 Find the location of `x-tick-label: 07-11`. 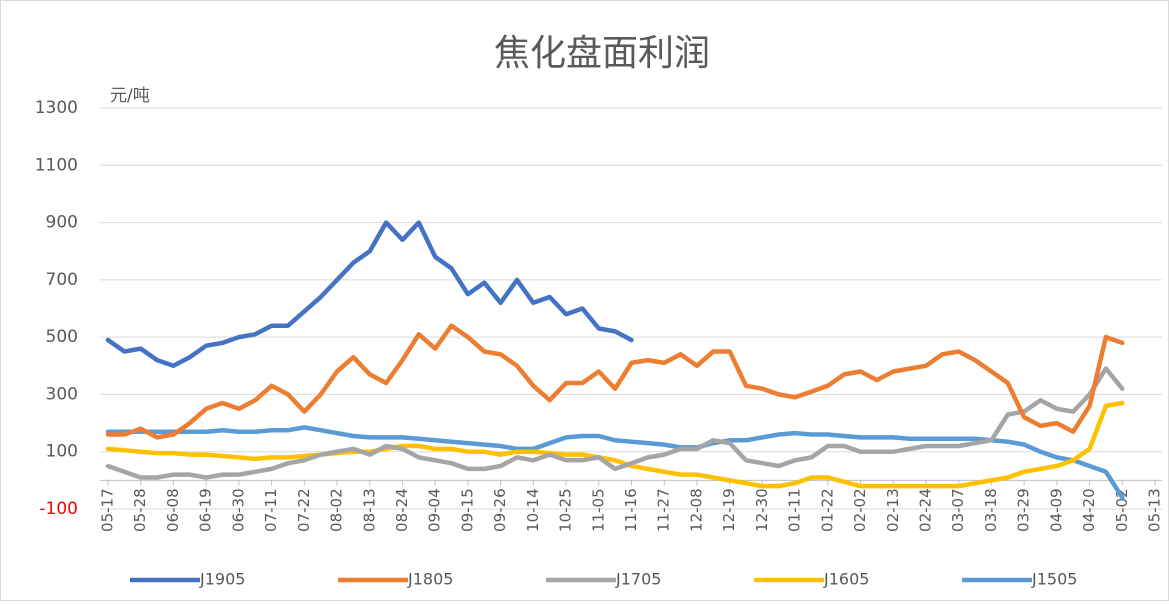

x-tick-label: 07-11 is located at coordinates (271, 510).